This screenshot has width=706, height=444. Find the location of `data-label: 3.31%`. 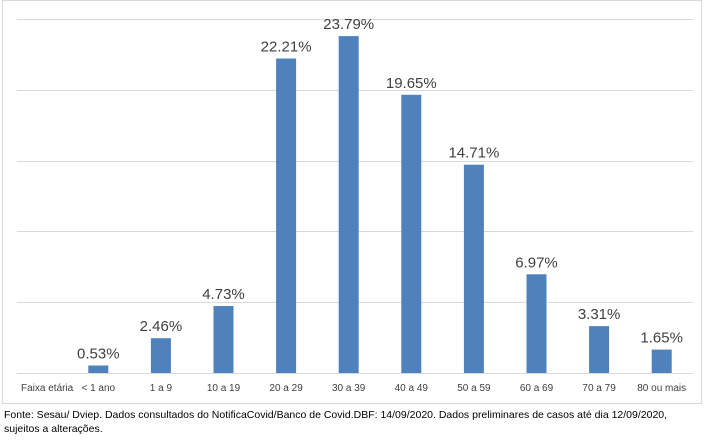

data-label: 3.31% is located at coordinates (599, 314).